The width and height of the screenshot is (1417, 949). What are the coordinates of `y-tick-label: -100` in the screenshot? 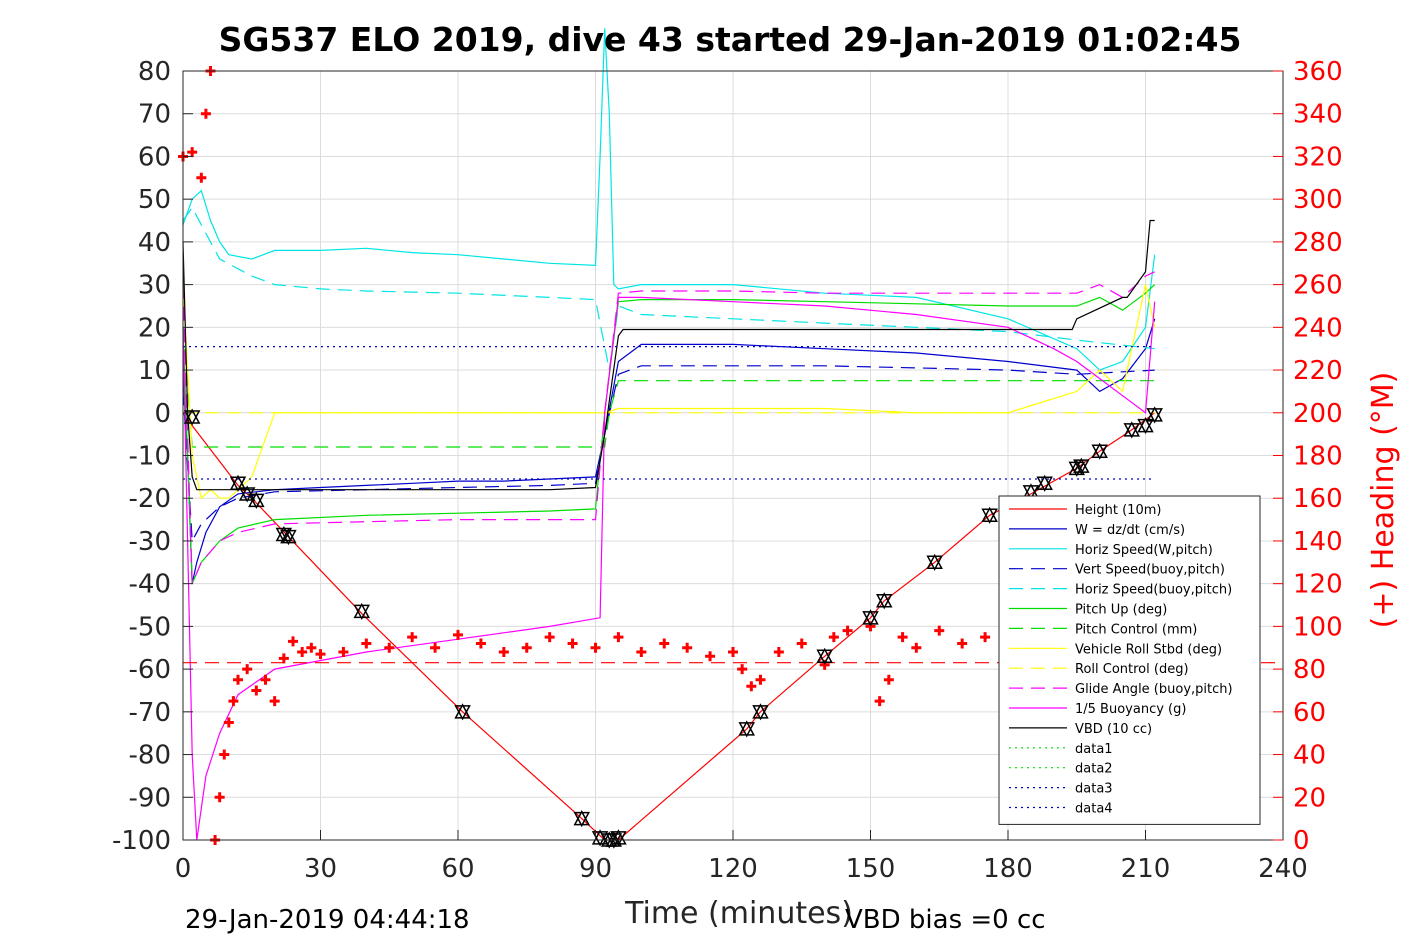 It's located at (141, 841).